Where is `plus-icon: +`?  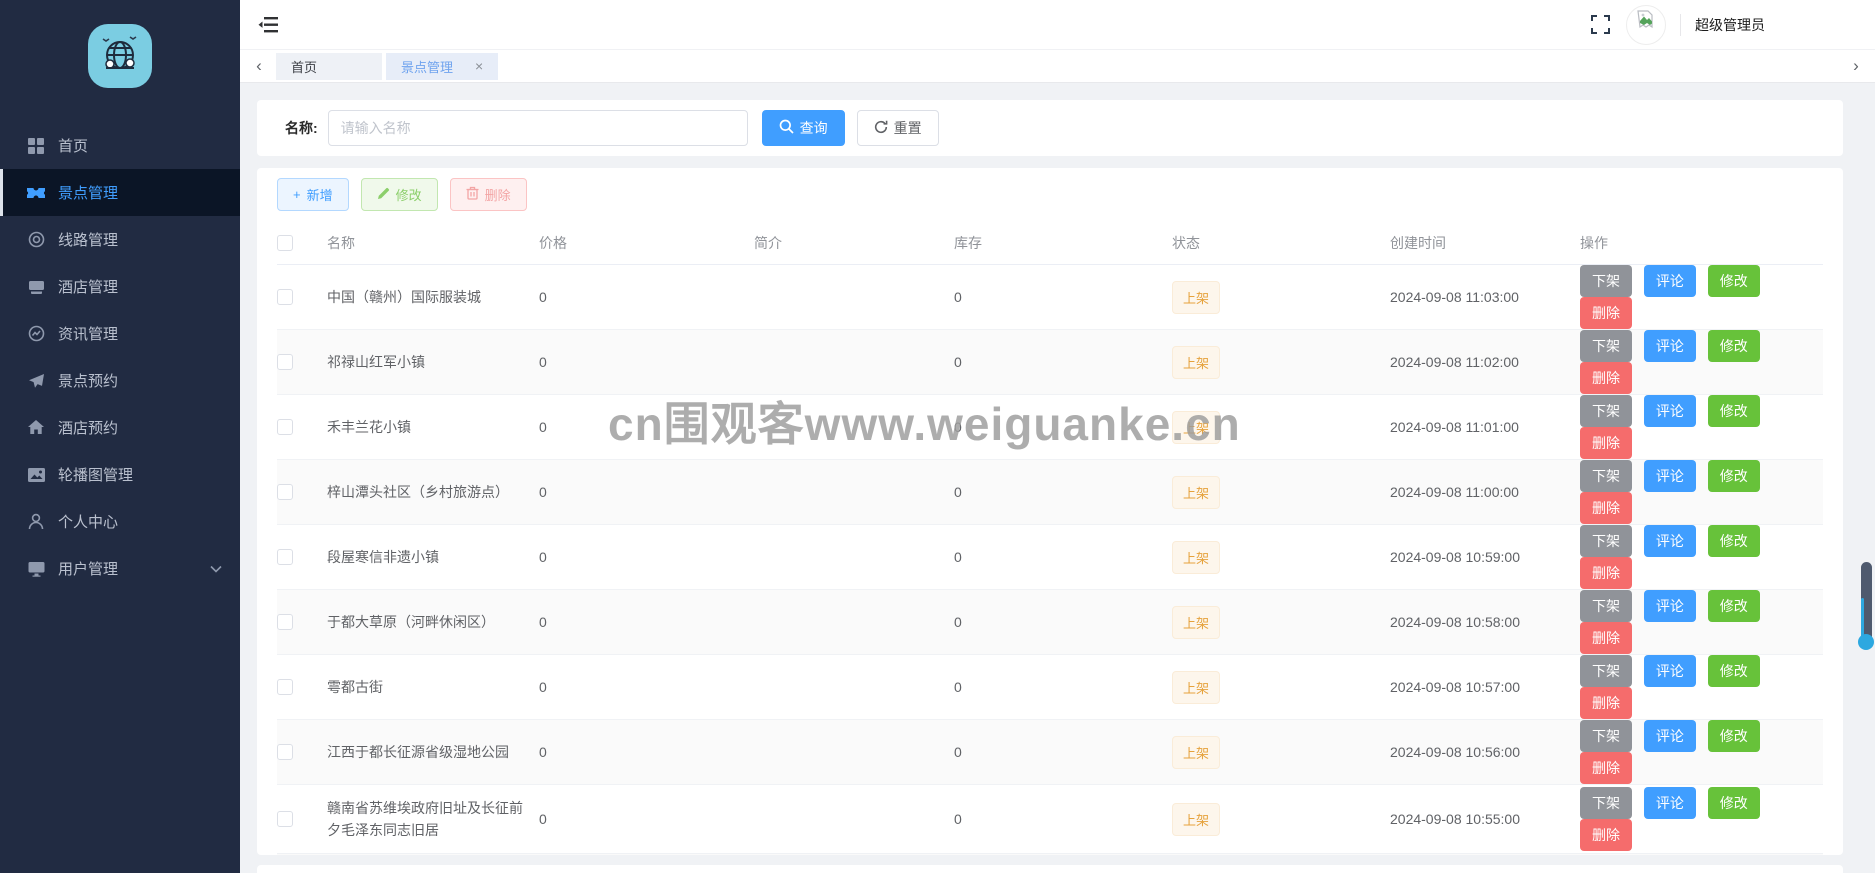 plus-icon: + is located at coordinates (297, 194).